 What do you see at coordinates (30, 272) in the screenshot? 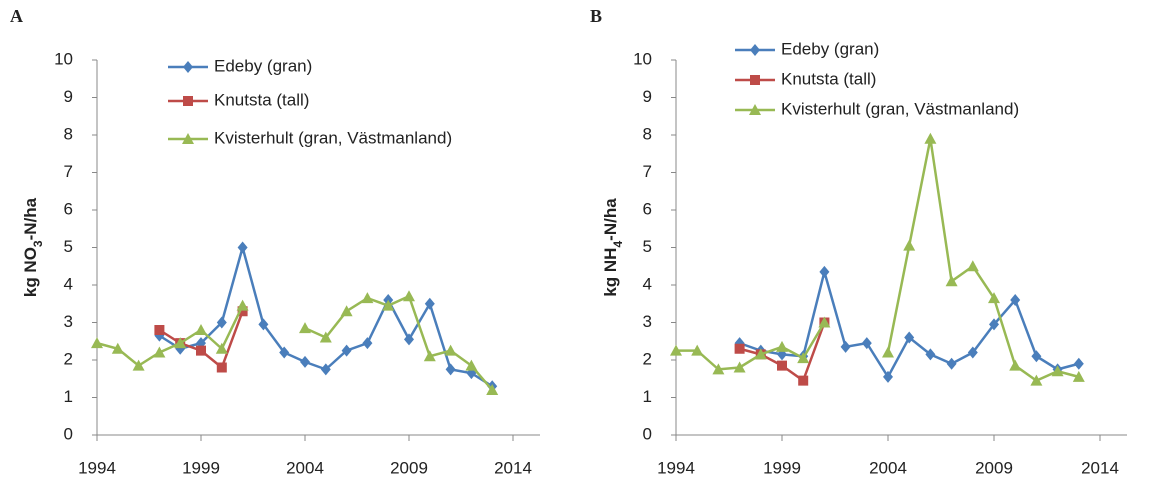
I see `y-axis-label-part: kg NO` at bounding box center [30, 272].